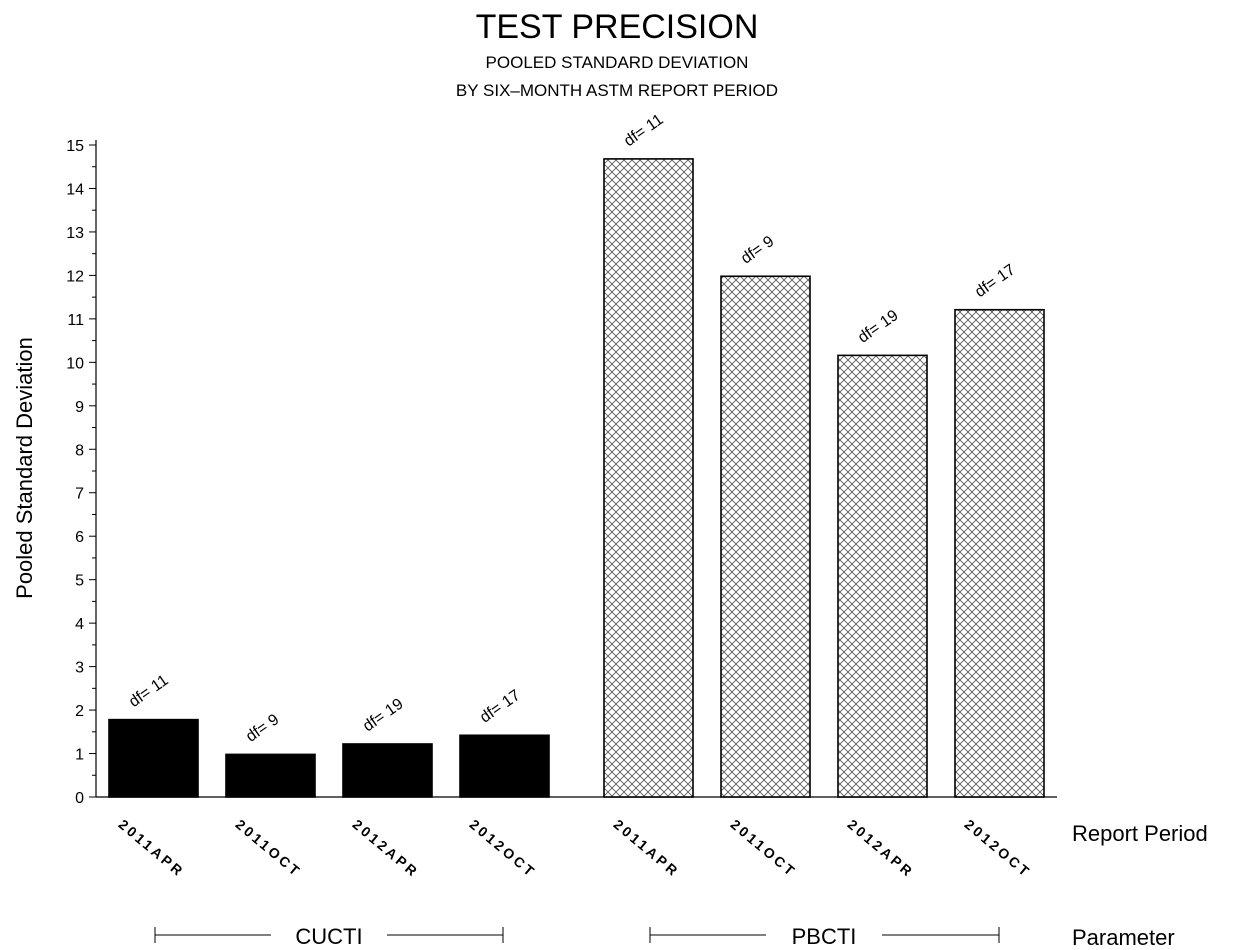  I want to click on y-tick-label: 2, so click(79, 711).